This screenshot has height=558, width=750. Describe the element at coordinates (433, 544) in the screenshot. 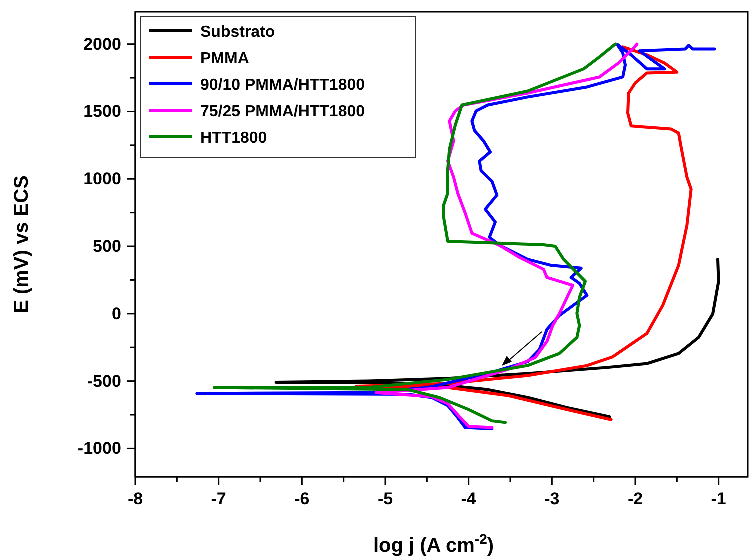

I see `x-axis-title: log j (A cm$^{-2}$)` at that location.